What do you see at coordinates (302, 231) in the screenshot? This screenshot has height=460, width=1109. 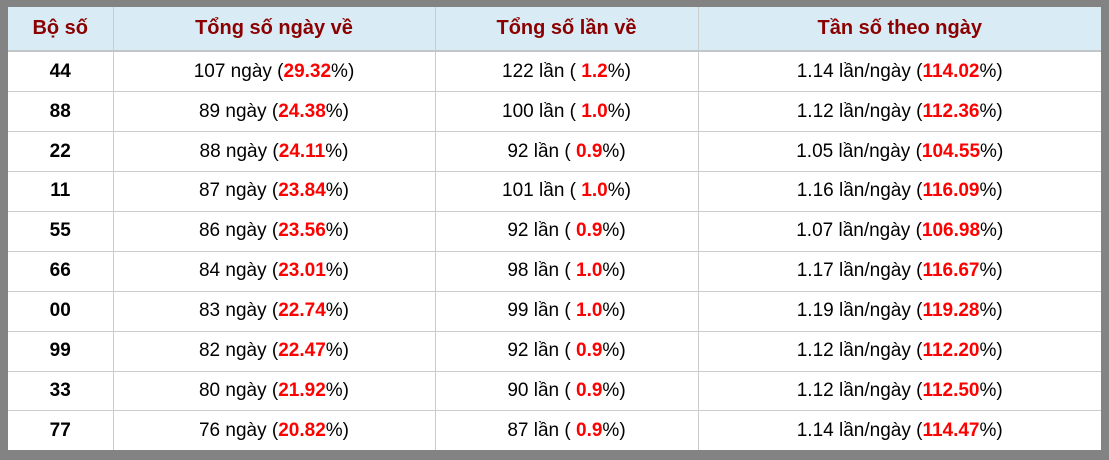 I see `days-percent: 23.56` at bounding box center [302, 231].